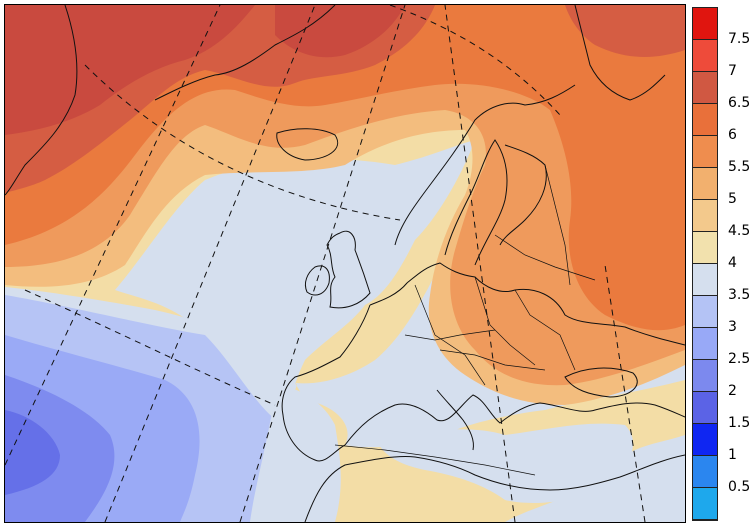 This screenshot has width=749, height=529. What do you see at coordinates (732, 135) in the screenshot?
I see `legend-label: 6` at bounding box center [732, 135].